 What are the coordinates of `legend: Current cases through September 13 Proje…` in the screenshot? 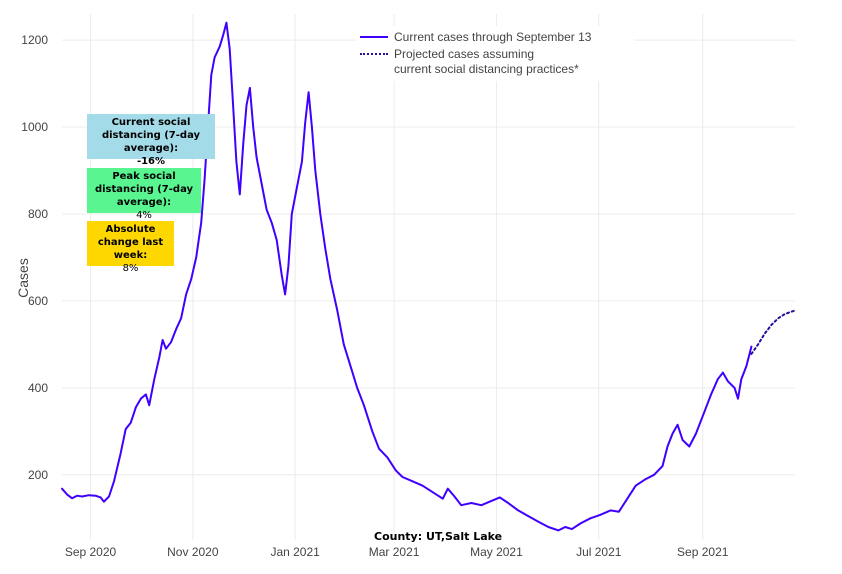 It's located at (495, 53).